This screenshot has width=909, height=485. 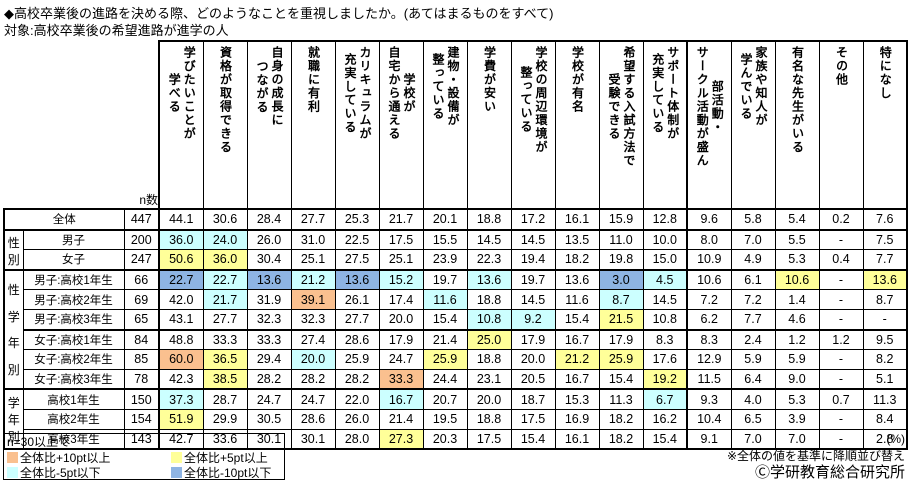 What do you see at coordinates (489, 339) in the screenshot?
I see `value-cell: 25.0` at bounding box center [489, 339].